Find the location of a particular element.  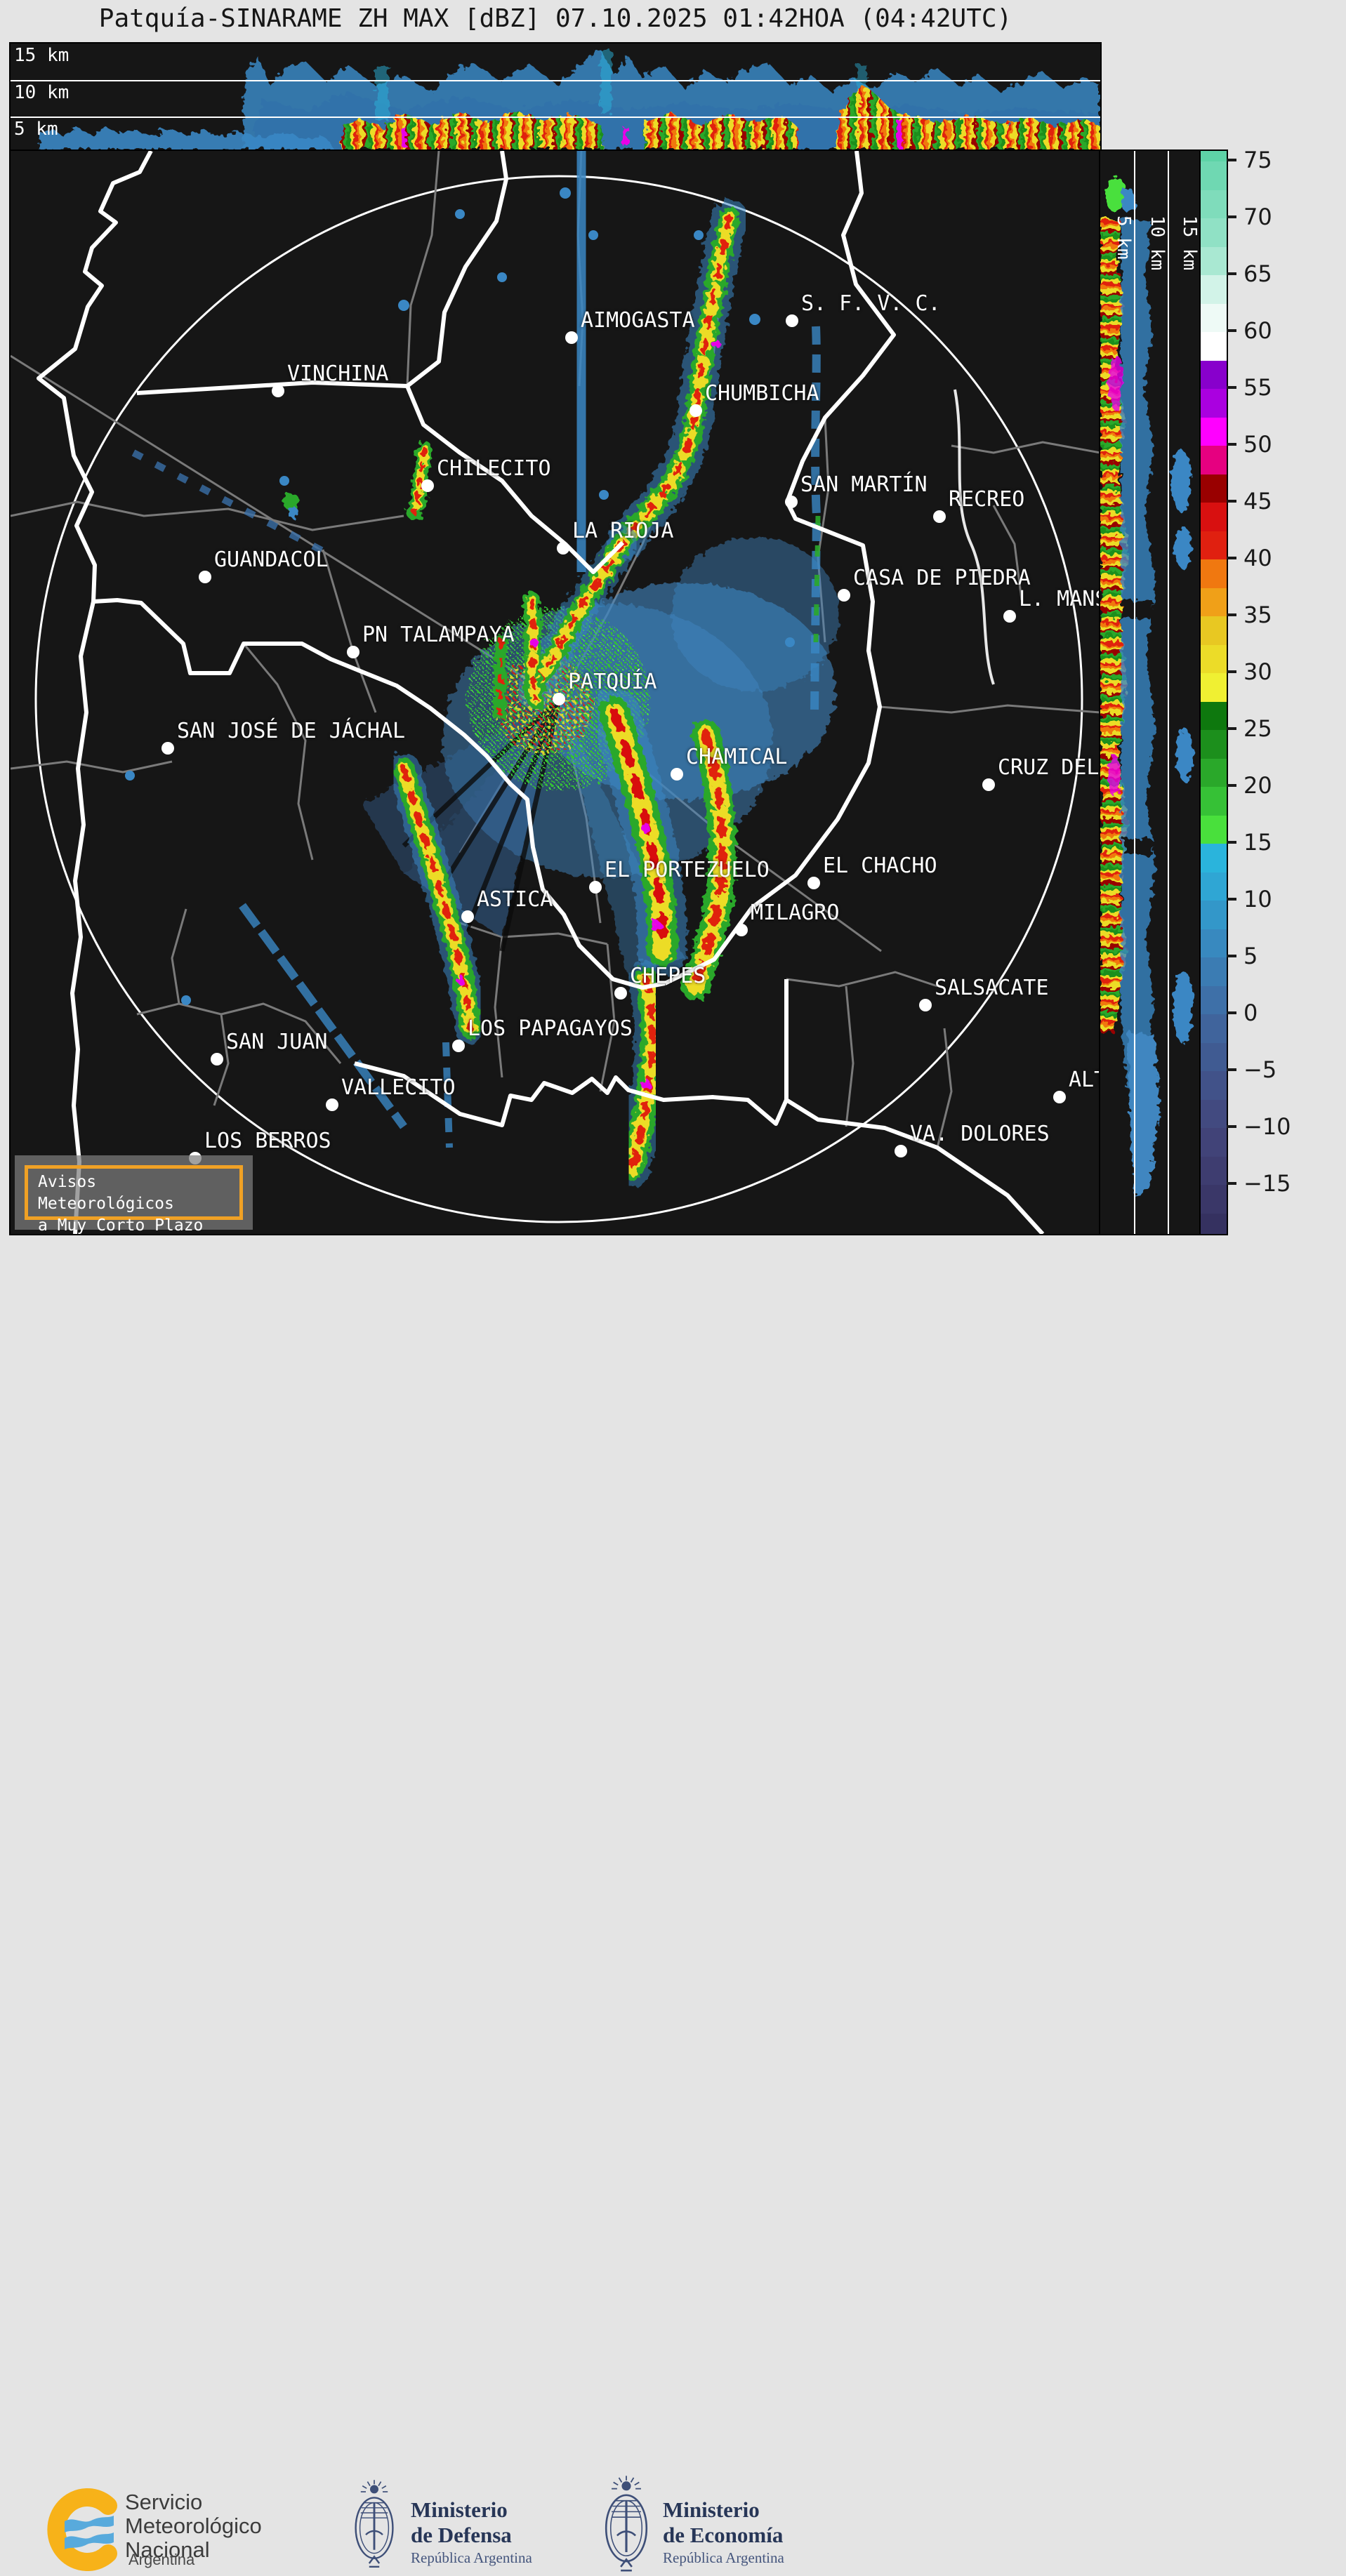

tick-value: −5 is located at coordinates (1260, 1070).